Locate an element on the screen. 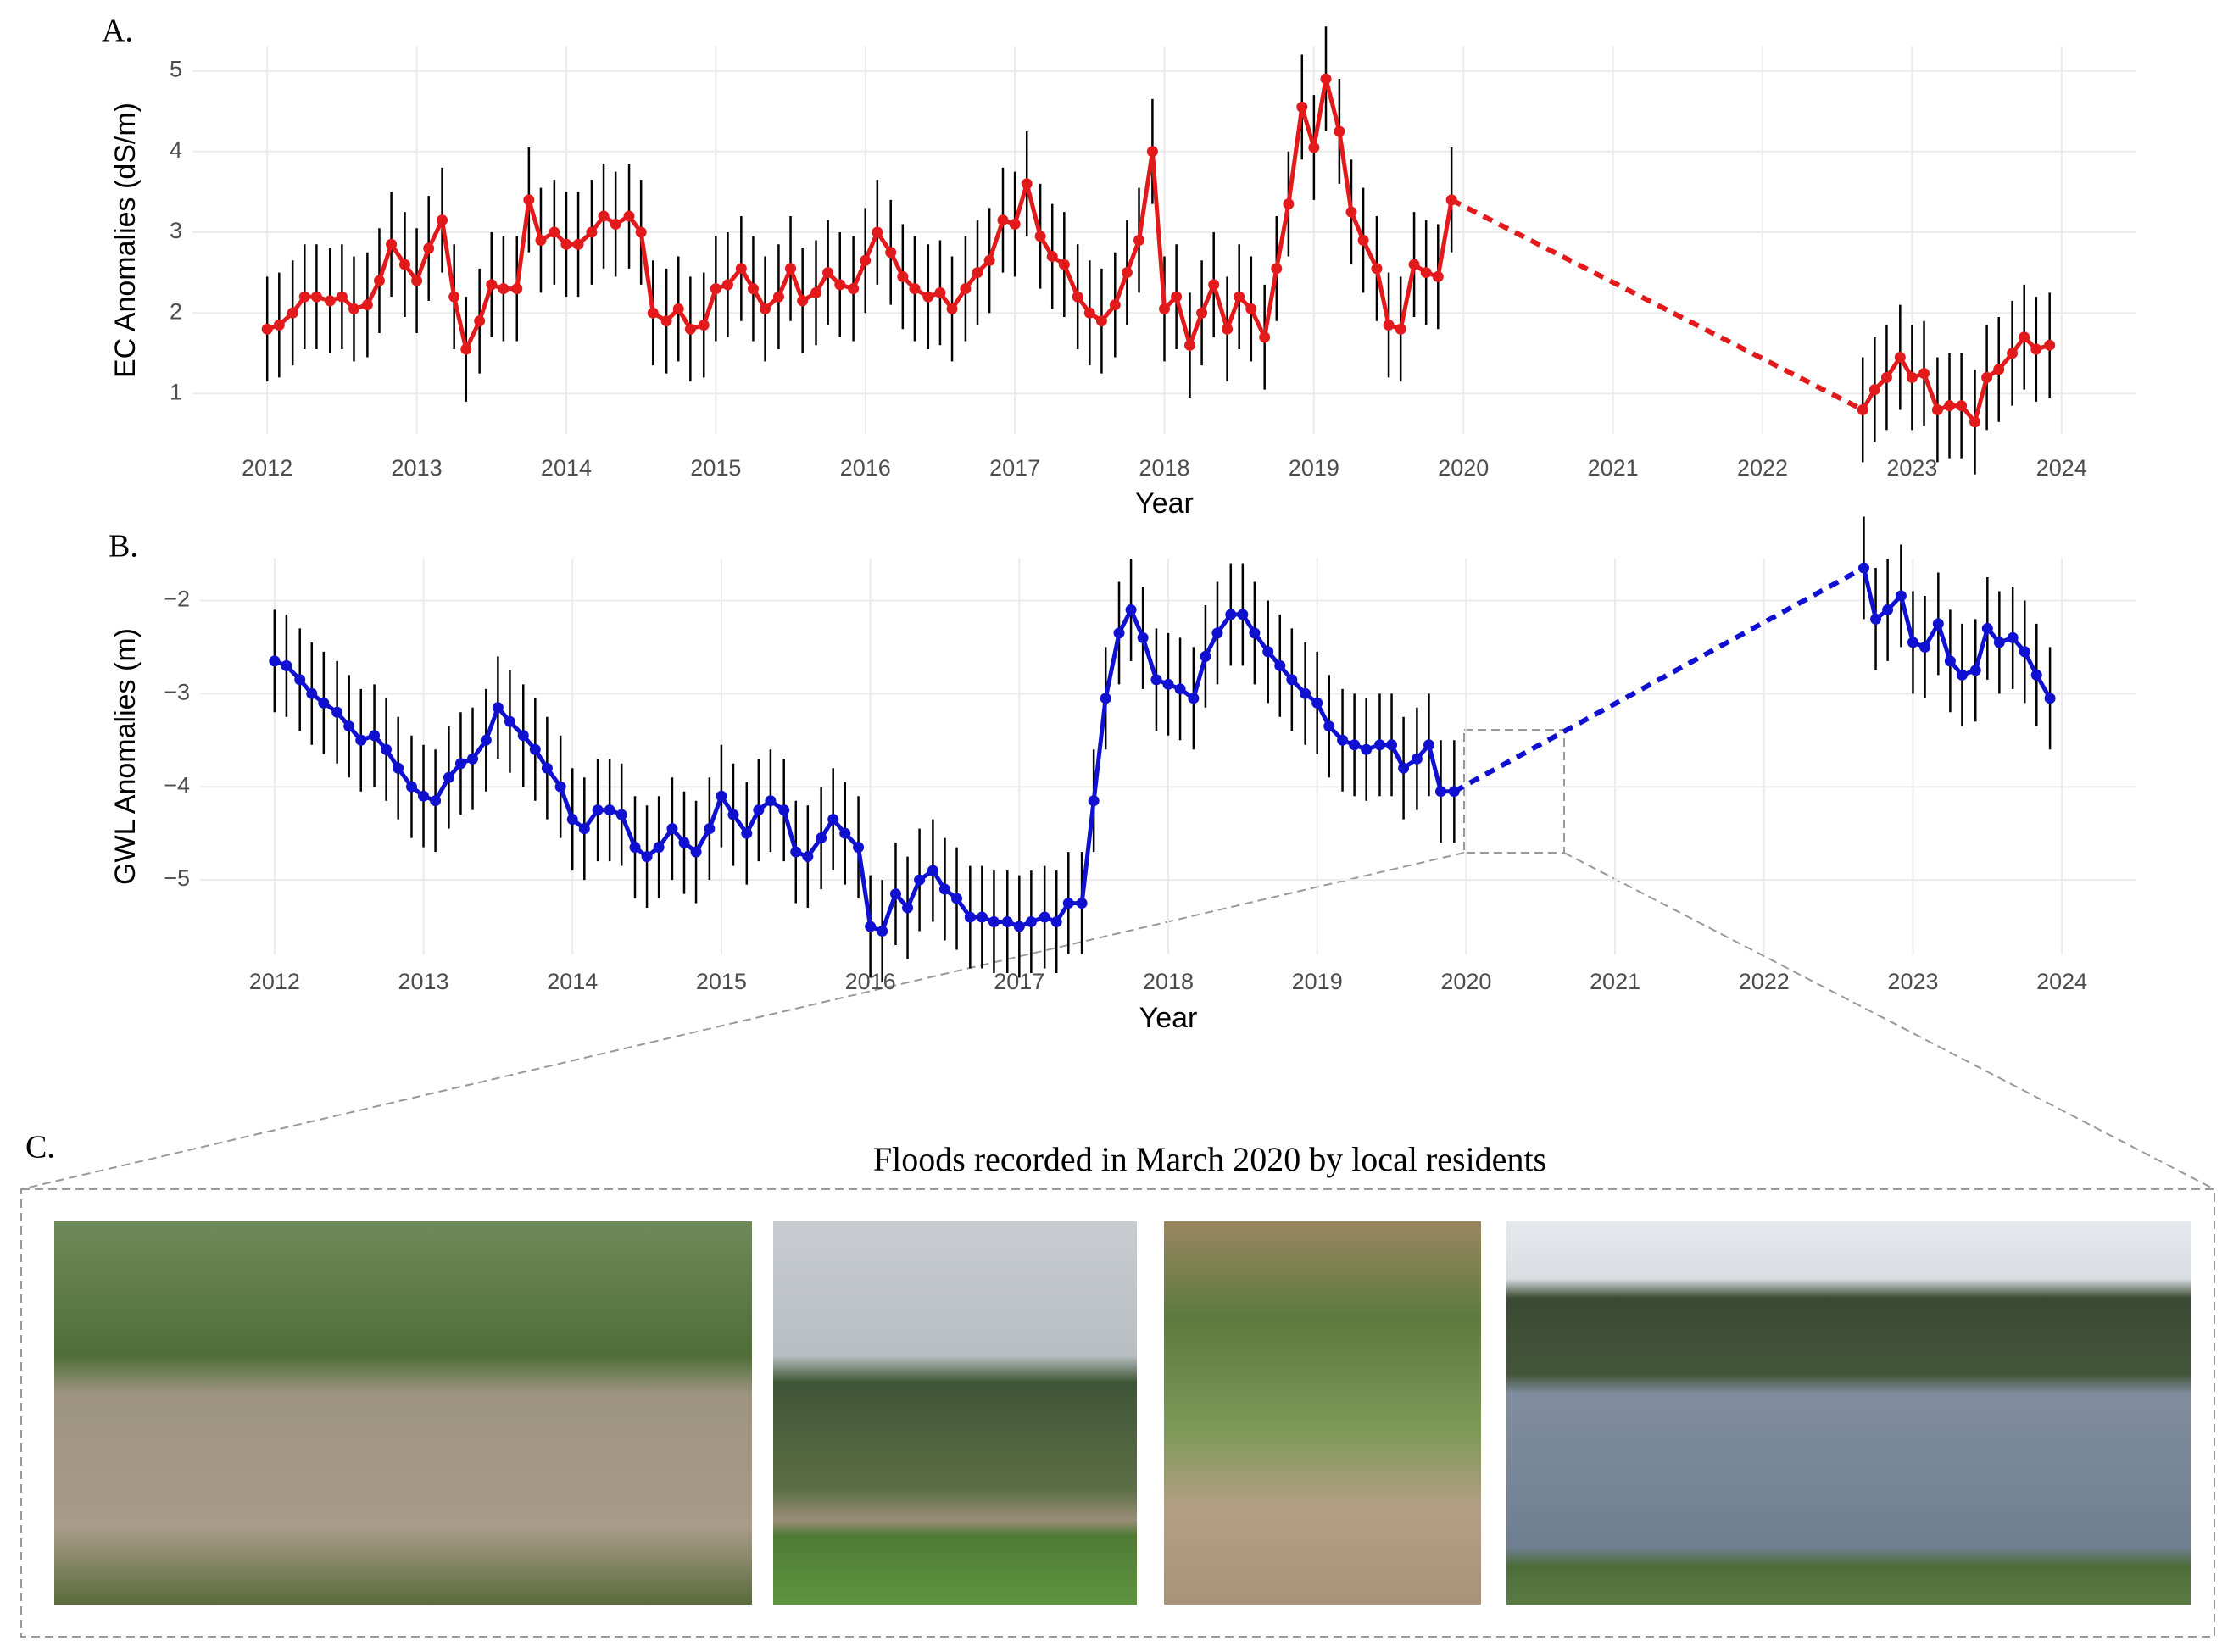 The height and width of the screenshot is (1652, 2222). panel-label: C. is located at coordinates (40, 1147).